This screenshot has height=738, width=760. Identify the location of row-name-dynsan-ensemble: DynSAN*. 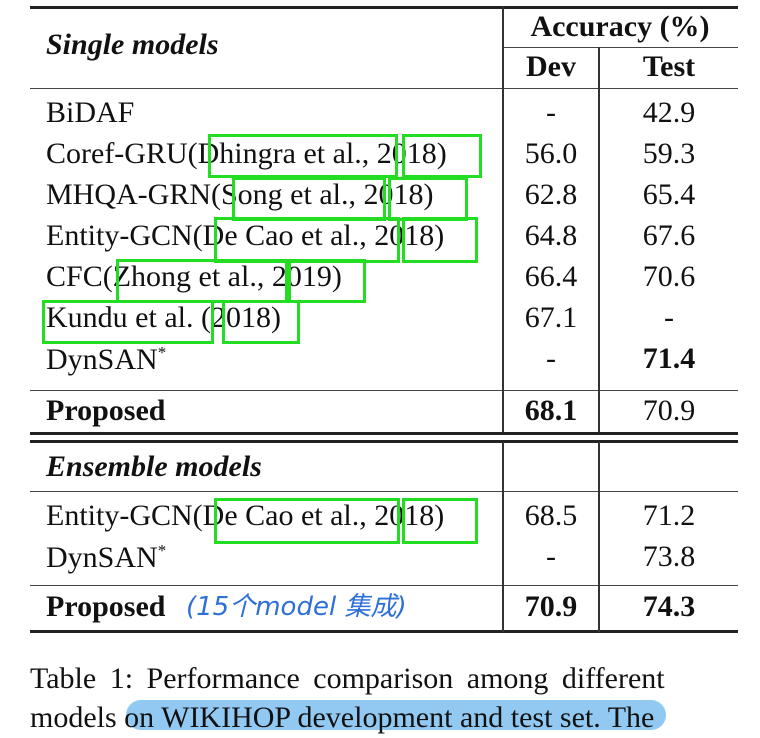
(106, 557).